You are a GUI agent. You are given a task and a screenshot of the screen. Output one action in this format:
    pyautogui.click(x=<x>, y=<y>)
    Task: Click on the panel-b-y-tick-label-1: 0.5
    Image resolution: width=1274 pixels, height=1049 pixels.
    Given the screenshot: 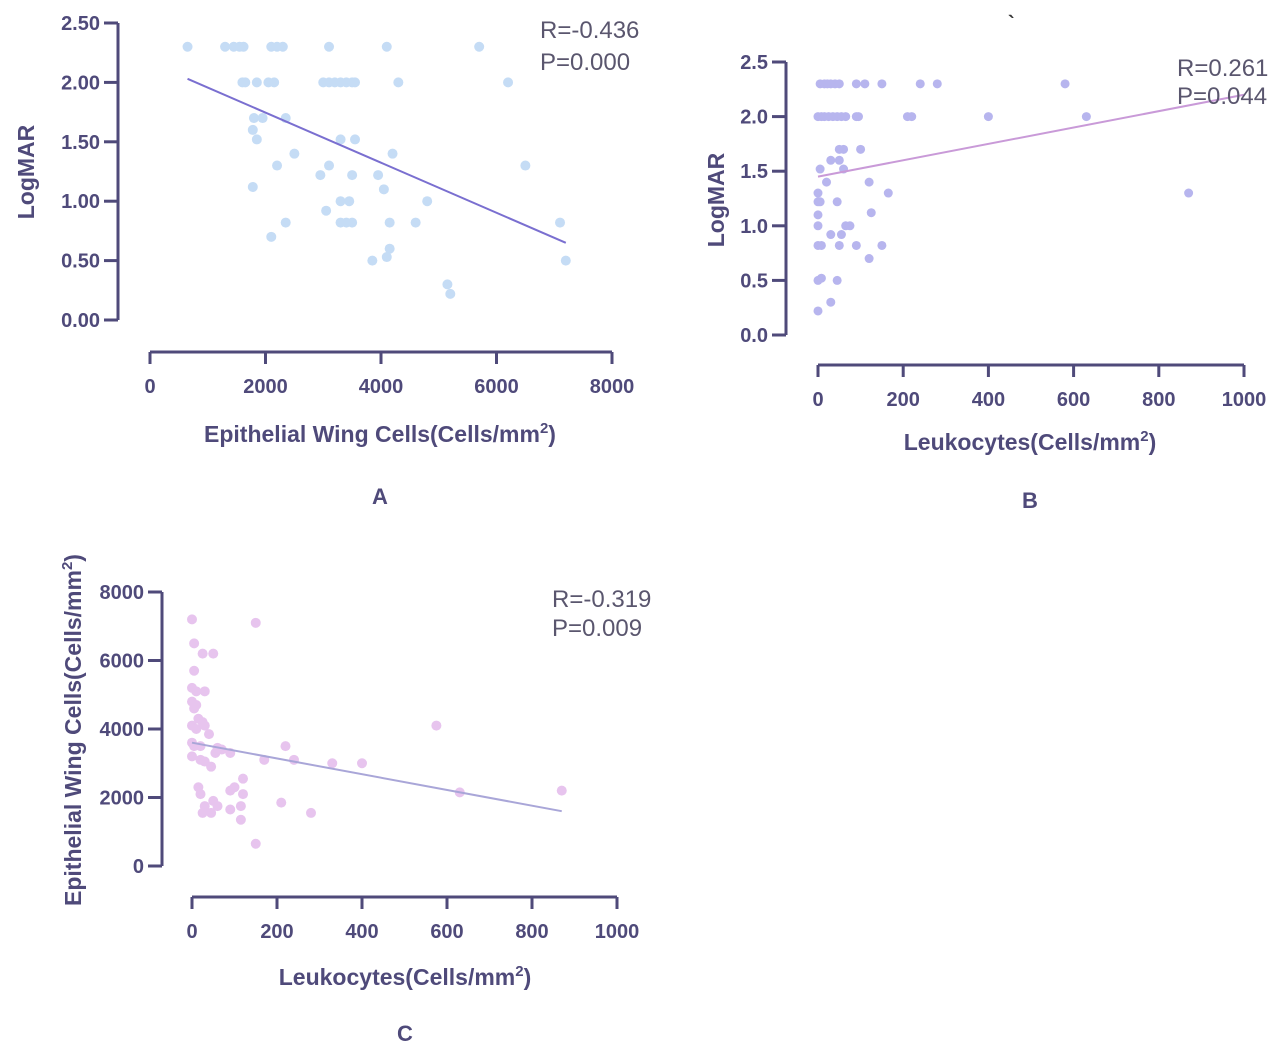 What is the action you would take?
    pyautogui.click(x=754, y=281)
    